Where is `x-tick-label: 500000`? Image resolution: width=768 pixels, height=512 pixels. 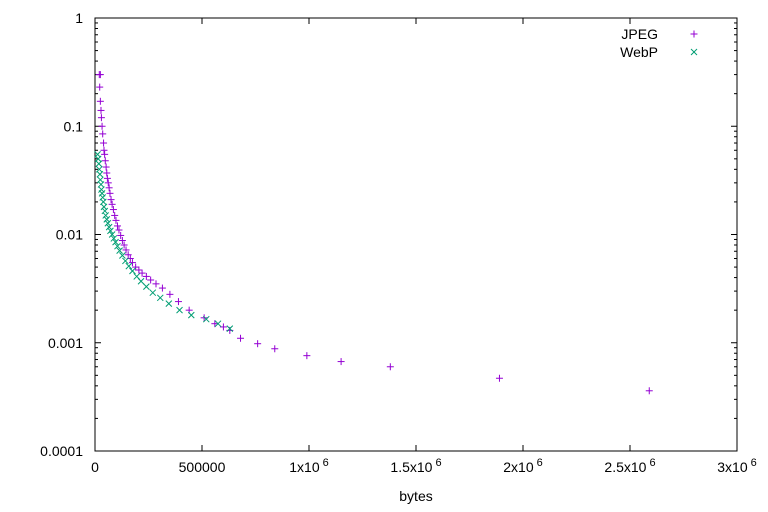
x-tick-label: 500000 is located at coordinates (202, 467).